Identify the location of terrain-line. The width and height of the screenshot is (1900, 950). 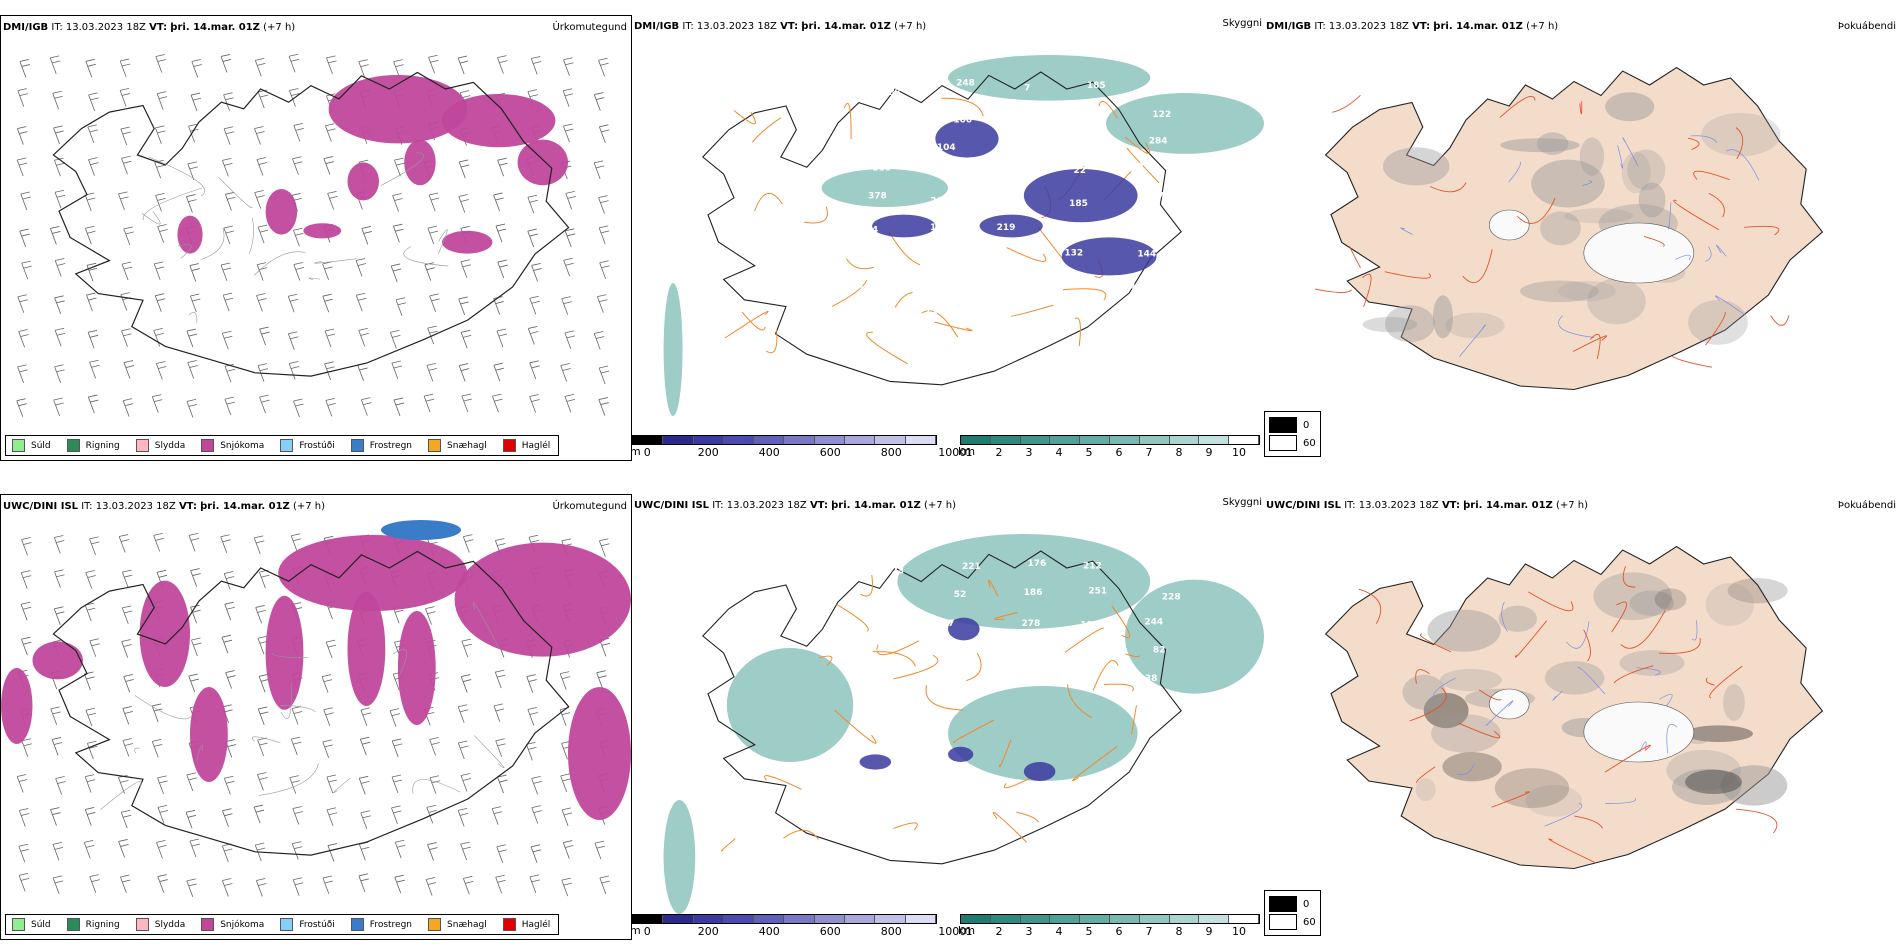
(286, 700).